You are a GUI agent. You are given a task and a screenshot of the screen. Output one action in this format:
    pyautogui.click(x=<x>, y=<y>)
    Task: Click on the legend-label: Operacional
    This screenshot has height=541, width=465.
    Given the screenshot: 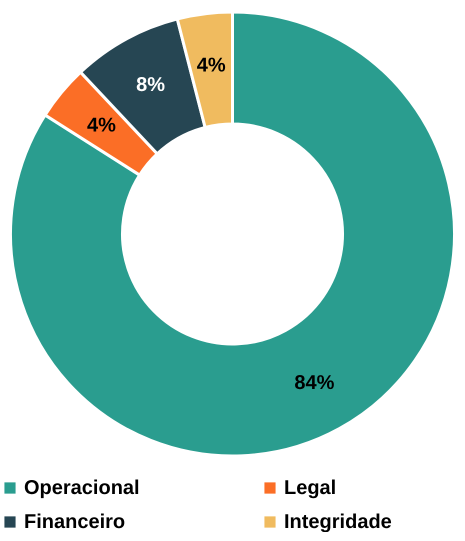 What is the action you would take?
    pyautogui.click(x=82, y=488)
    